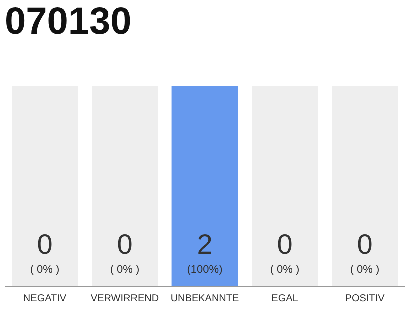  I want to click on annotation: 2, so click(205, 244).